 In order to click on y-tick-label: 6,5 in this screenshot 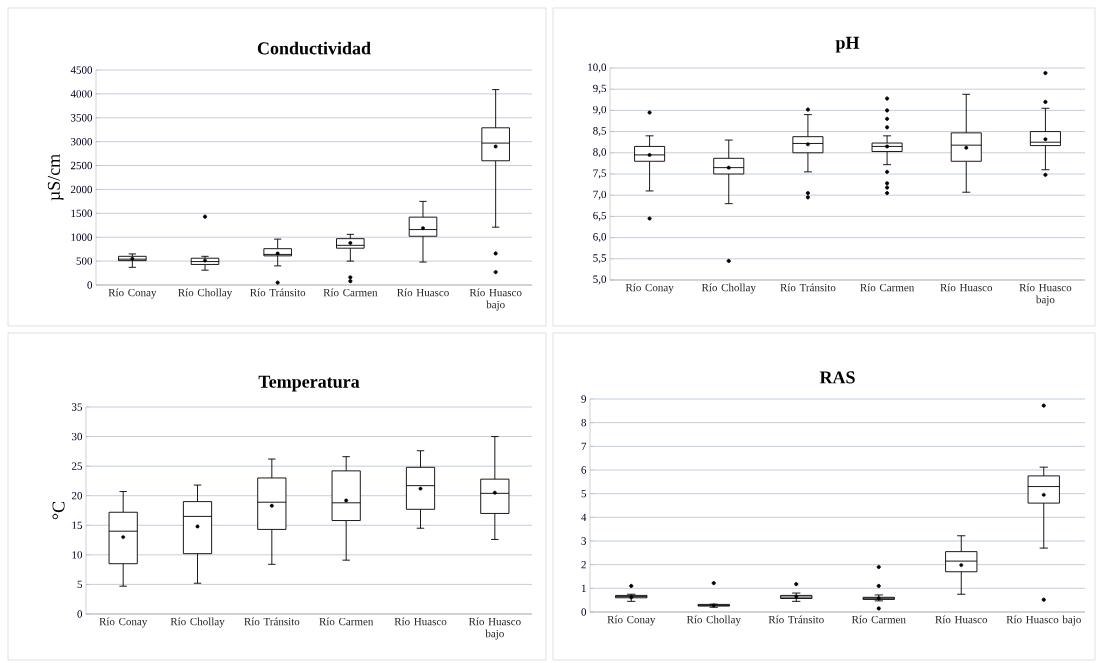, I will do `click(600, 216)`.